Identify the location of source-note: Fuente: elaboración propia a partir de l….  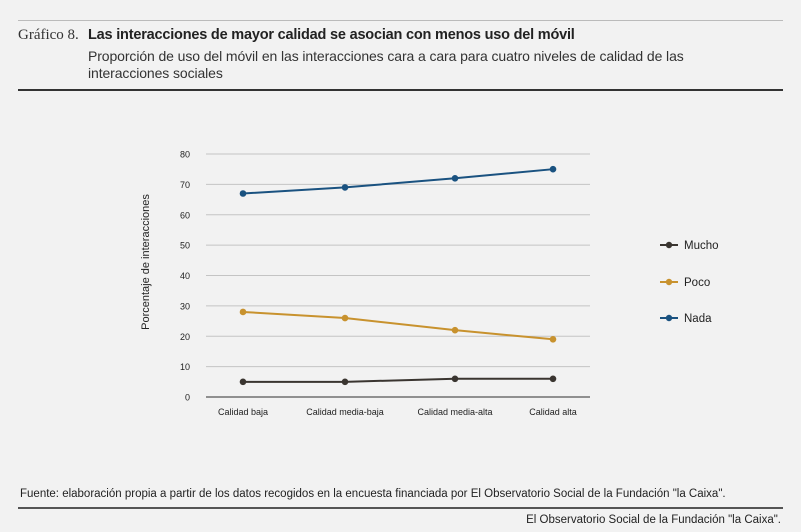
(373, 494).